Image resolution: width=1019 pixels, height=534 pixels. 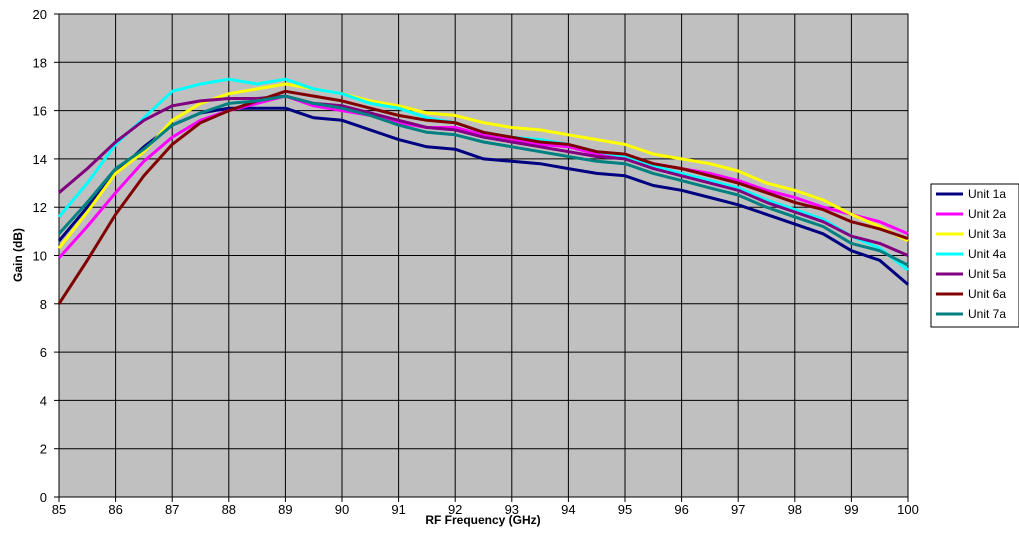 What do you see at coordinates (342, 509) in the screenshot?
I see `x-tick-label: 90` at bounding box center [342, 509].